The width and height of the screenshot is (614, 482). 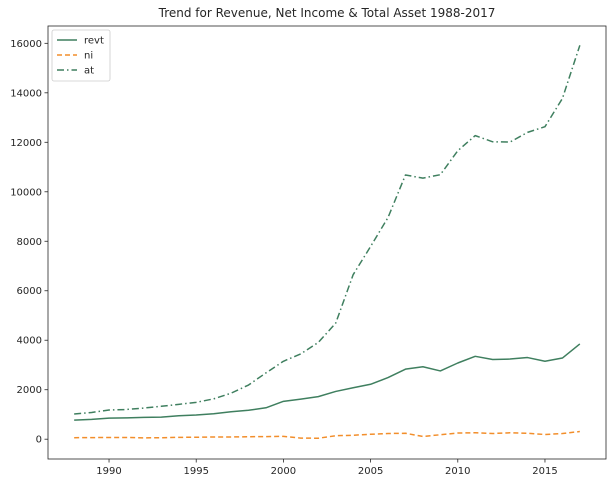 I want to click on series-line-revt, so click(x=327, y=382).